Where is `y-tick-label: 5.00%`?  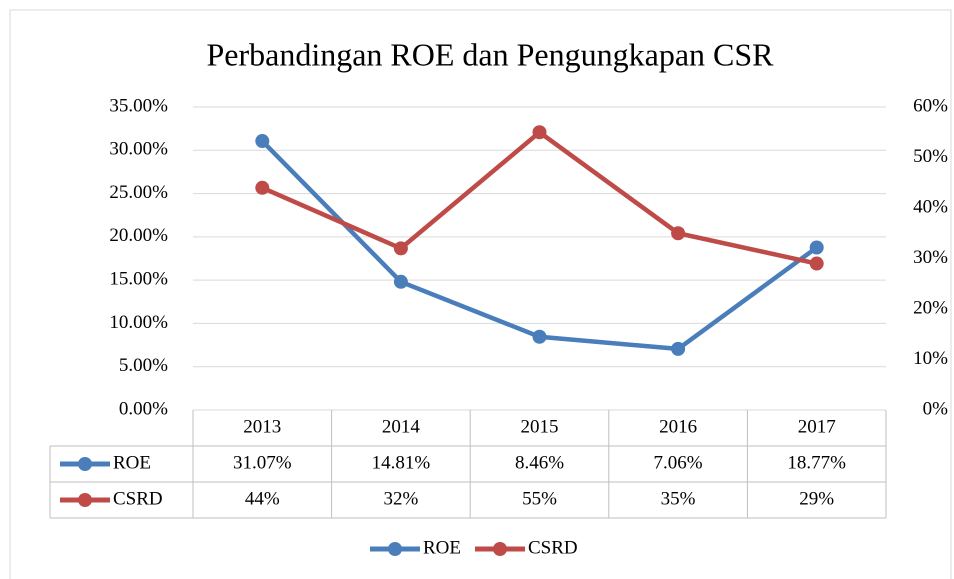 y-tick-label: 5.00% is located at coordinates (143, 365).